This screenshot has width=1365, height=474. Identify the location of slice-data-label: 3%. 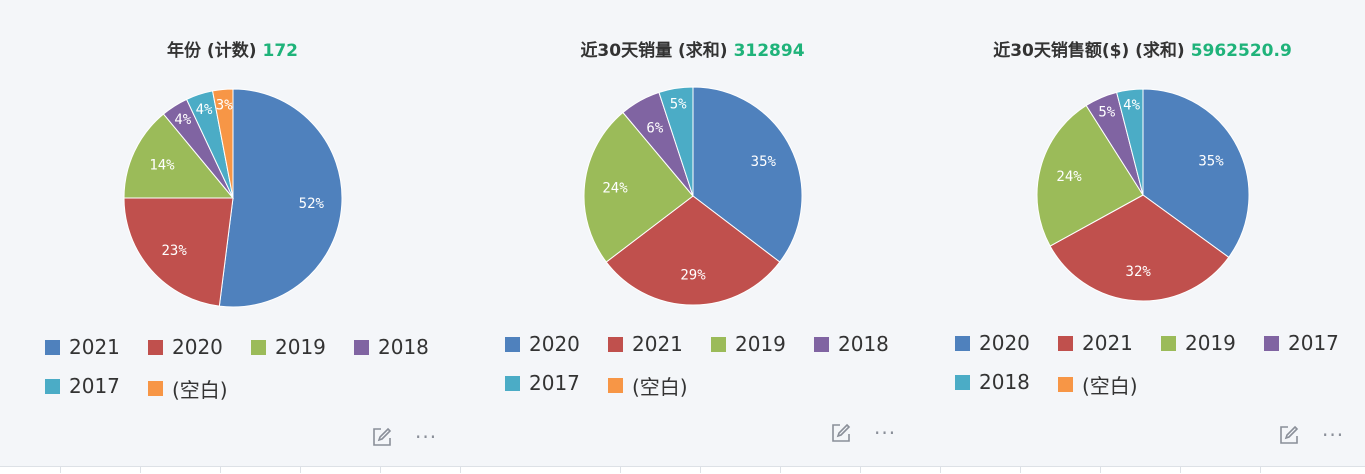
(224, 106).